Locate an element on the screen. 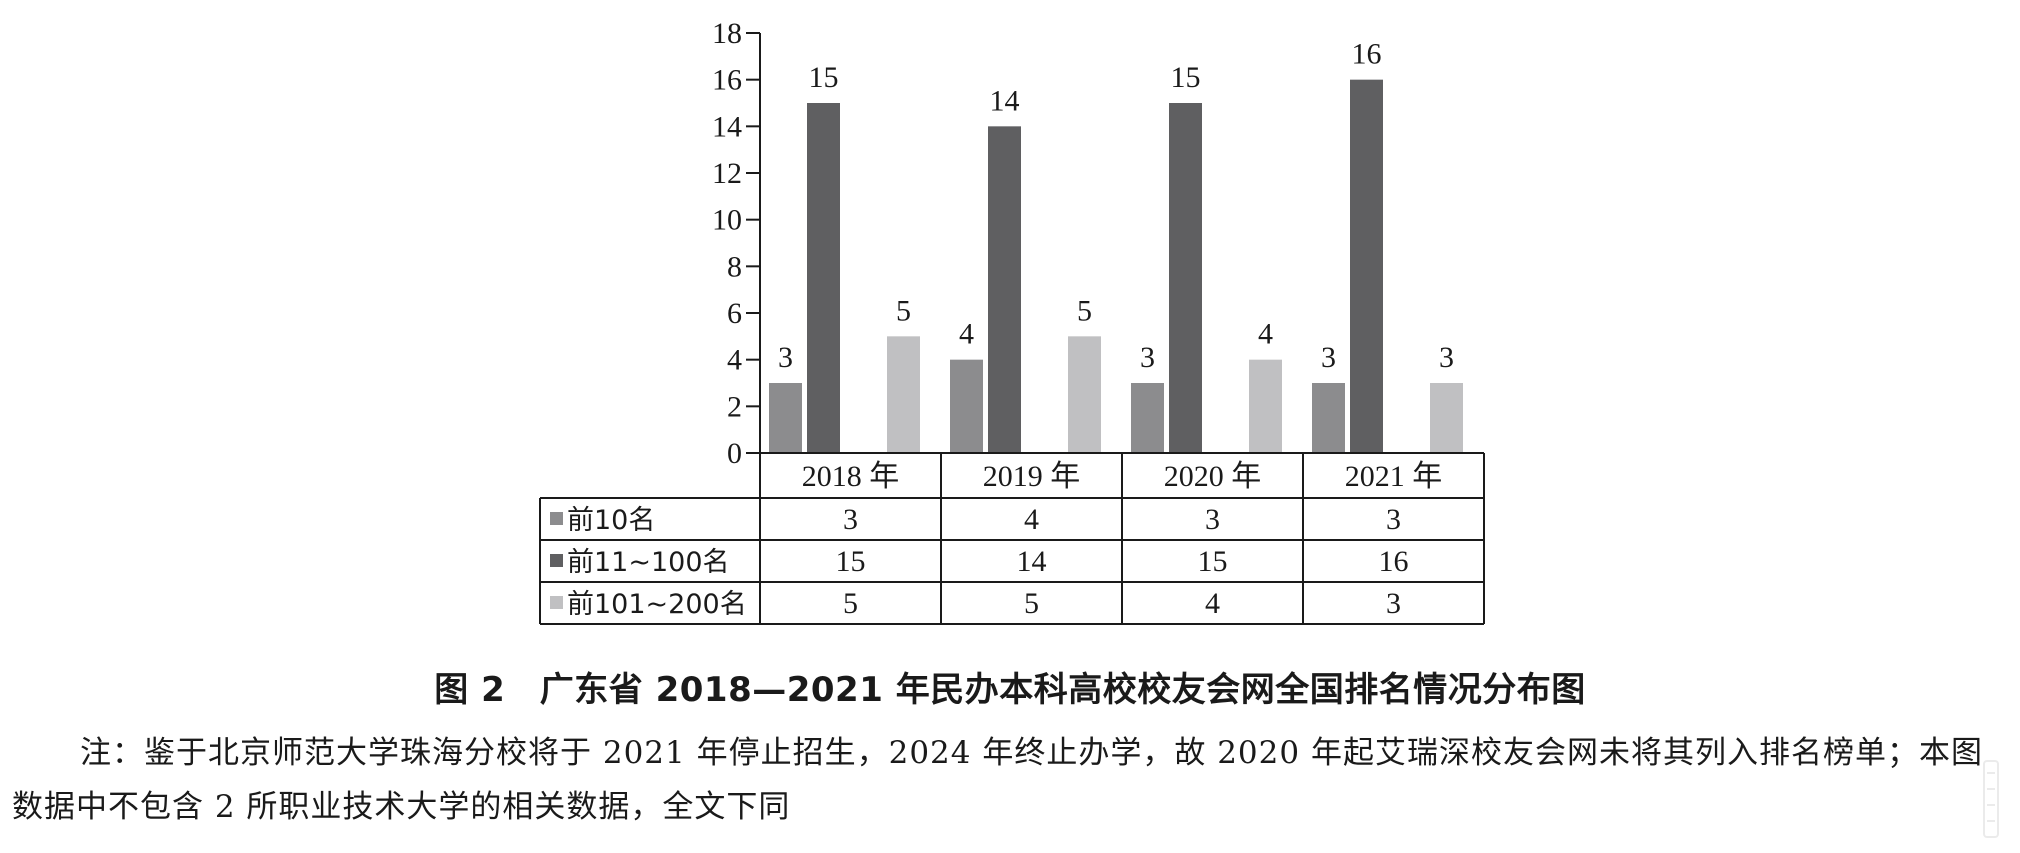 This screenshot has width=2020, height=853. y-tick-label: 14 is located at coordinates (727, 126).